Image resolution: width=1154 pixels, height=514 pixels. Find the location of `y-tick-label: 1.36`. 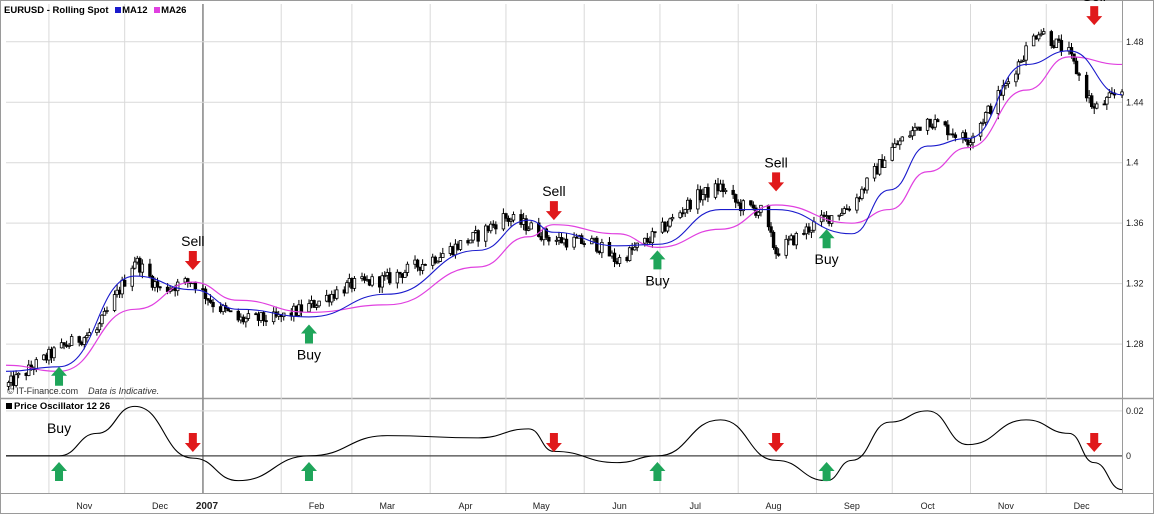

y-tick-label: 1.36 is located at coordinates (1135, 223).